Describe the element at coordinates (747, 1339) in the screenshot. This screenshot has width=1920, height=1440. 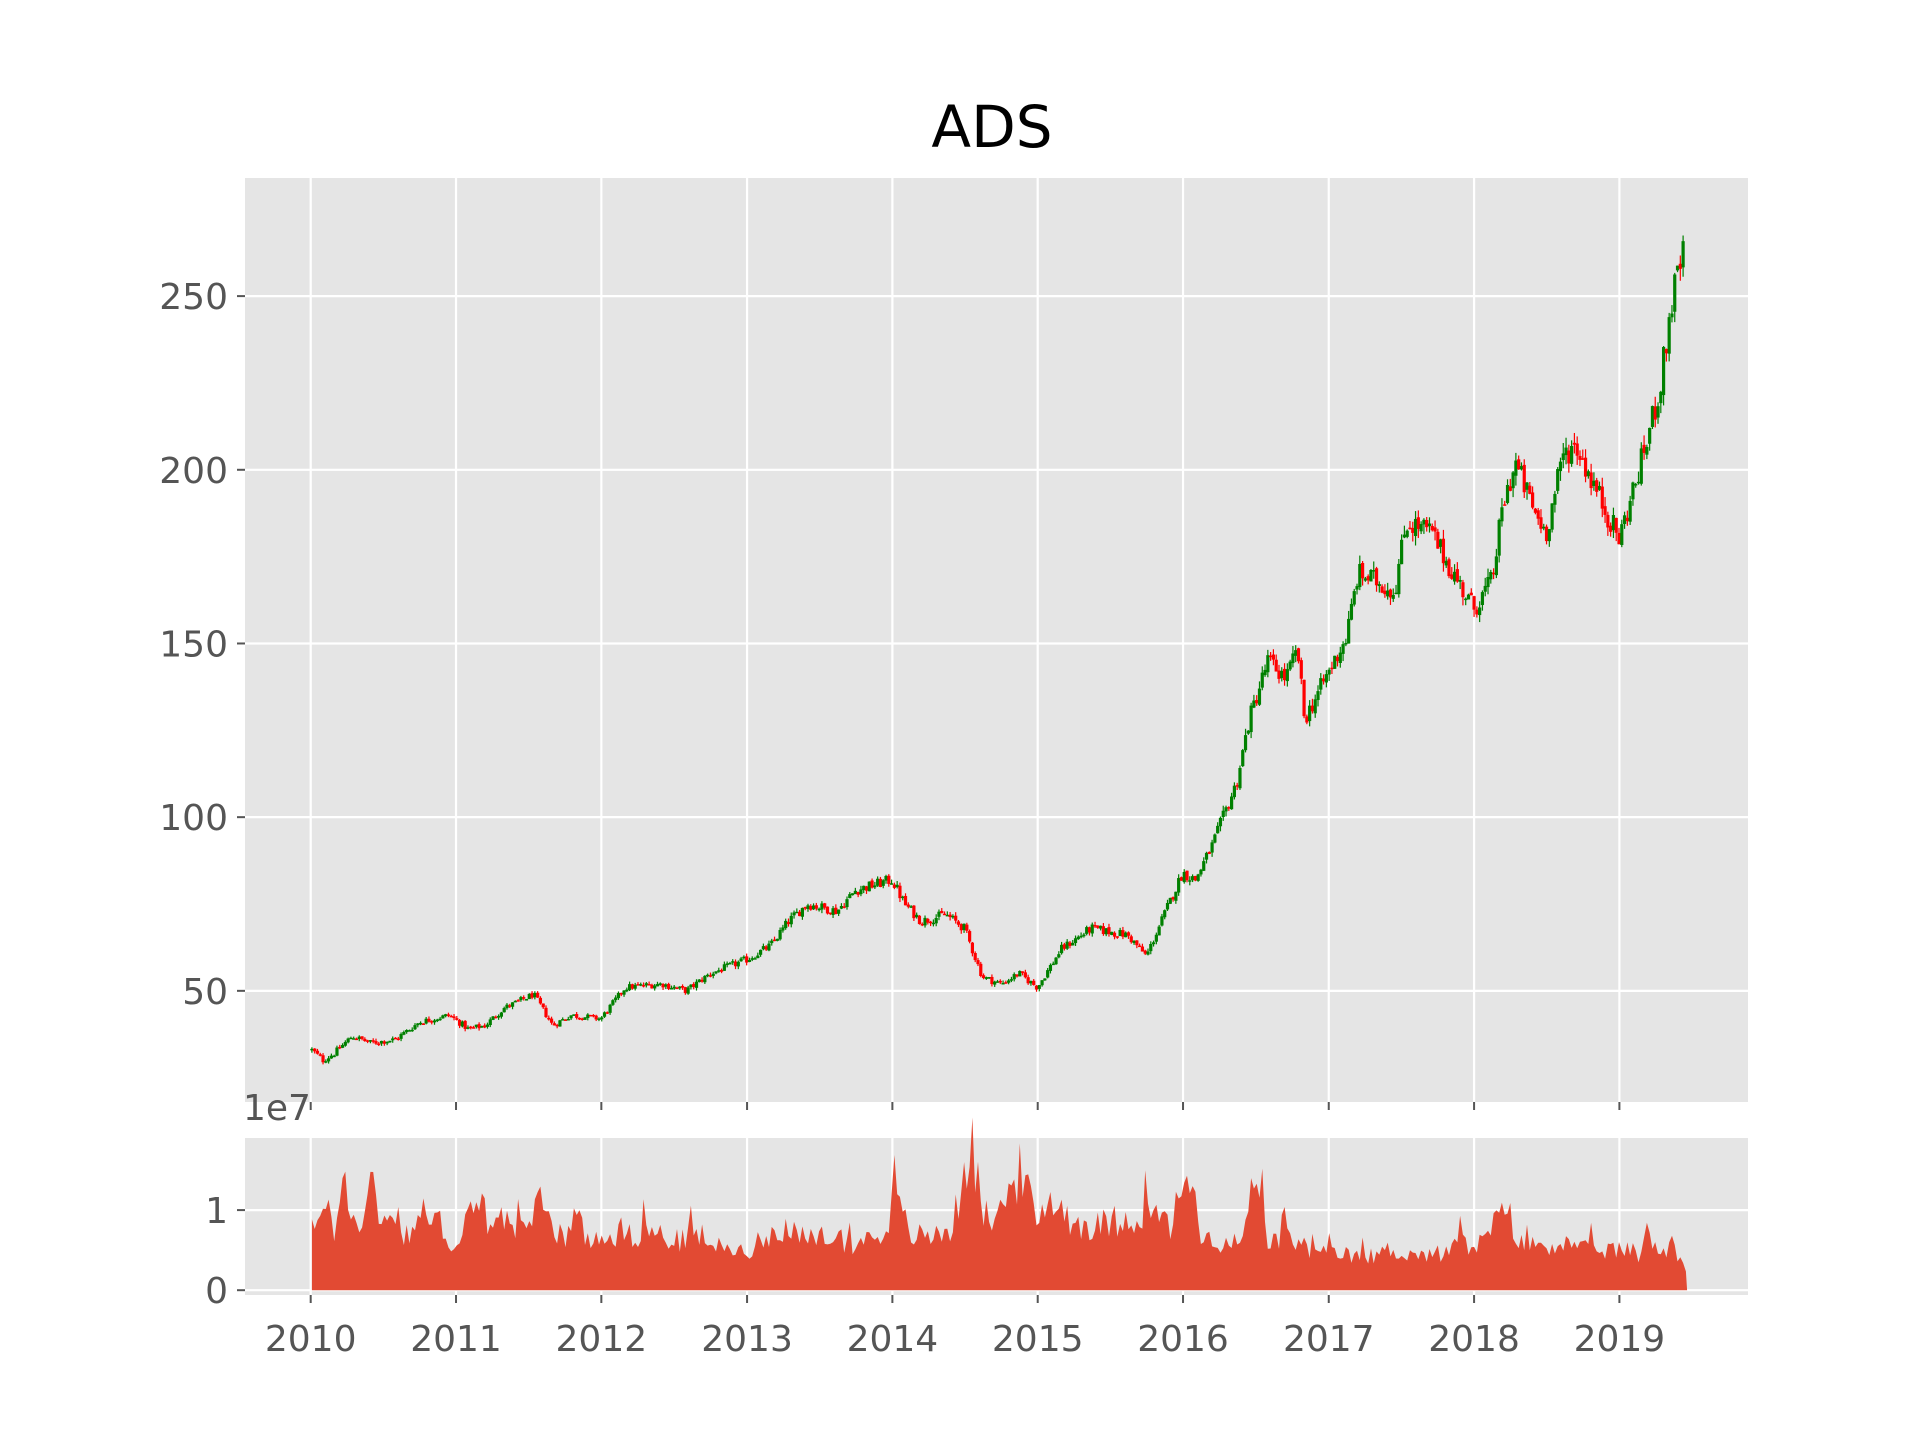
I see `x-tick-label: 2013` at that location.